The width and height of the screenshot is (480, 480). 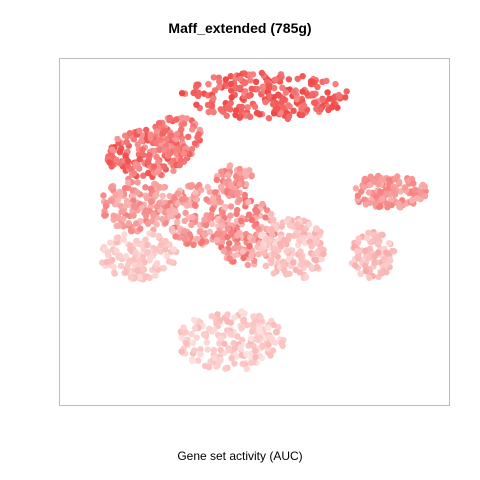 I want to click on chart-title: Maff_extended (785g), so click(x=240, y=28).